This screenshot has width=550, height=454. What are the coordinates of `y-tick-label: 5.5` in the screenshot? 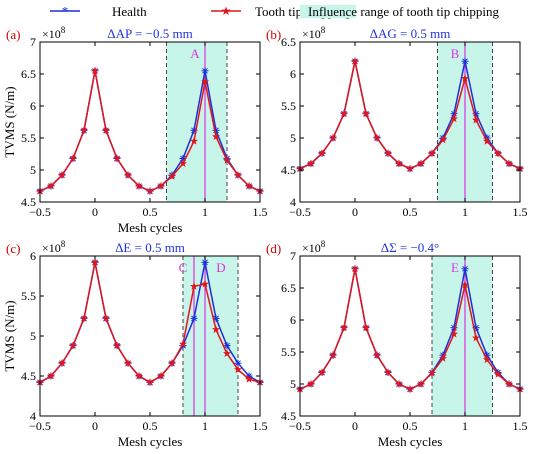 It's located at (28, 296).